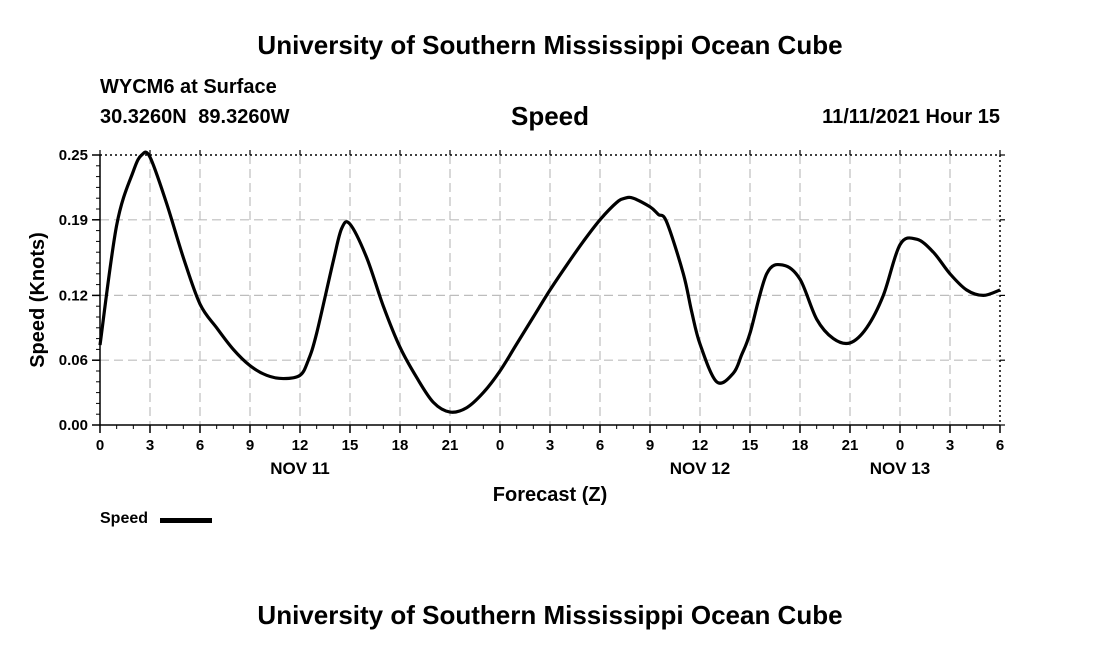 The width and height of the screenshot is (1100, 650). What do you see at coordinates (186, 520) in the screenshot?
I see `legend-line-swatch` at bounding box center [186, 520].